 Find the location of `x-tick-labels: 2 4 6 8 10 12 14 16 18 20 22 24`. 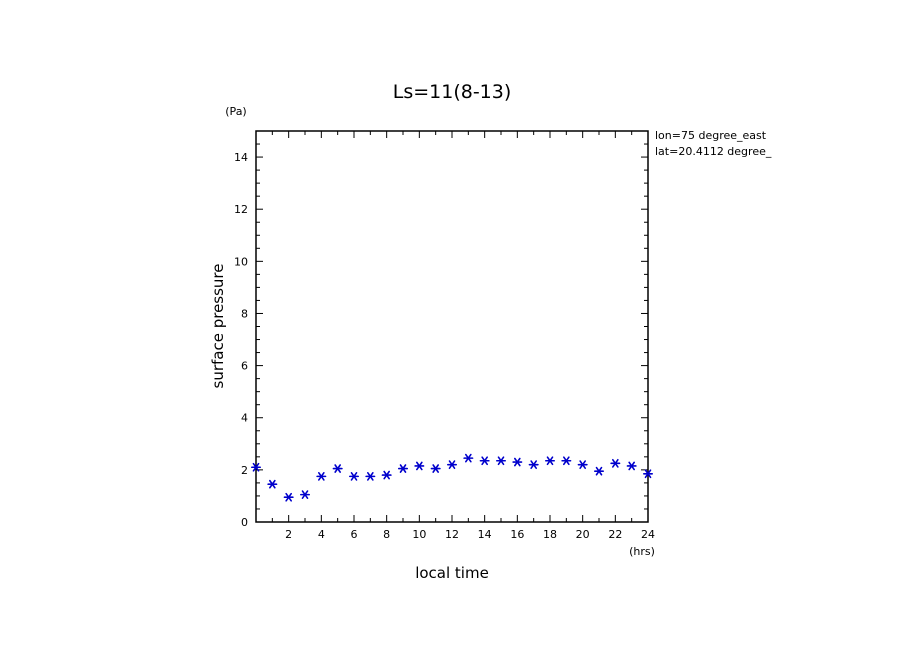

x-tick-labels: 2 4 6 8 10 12 14 16 18 20 22 24 is located at coordinates (470, 534).